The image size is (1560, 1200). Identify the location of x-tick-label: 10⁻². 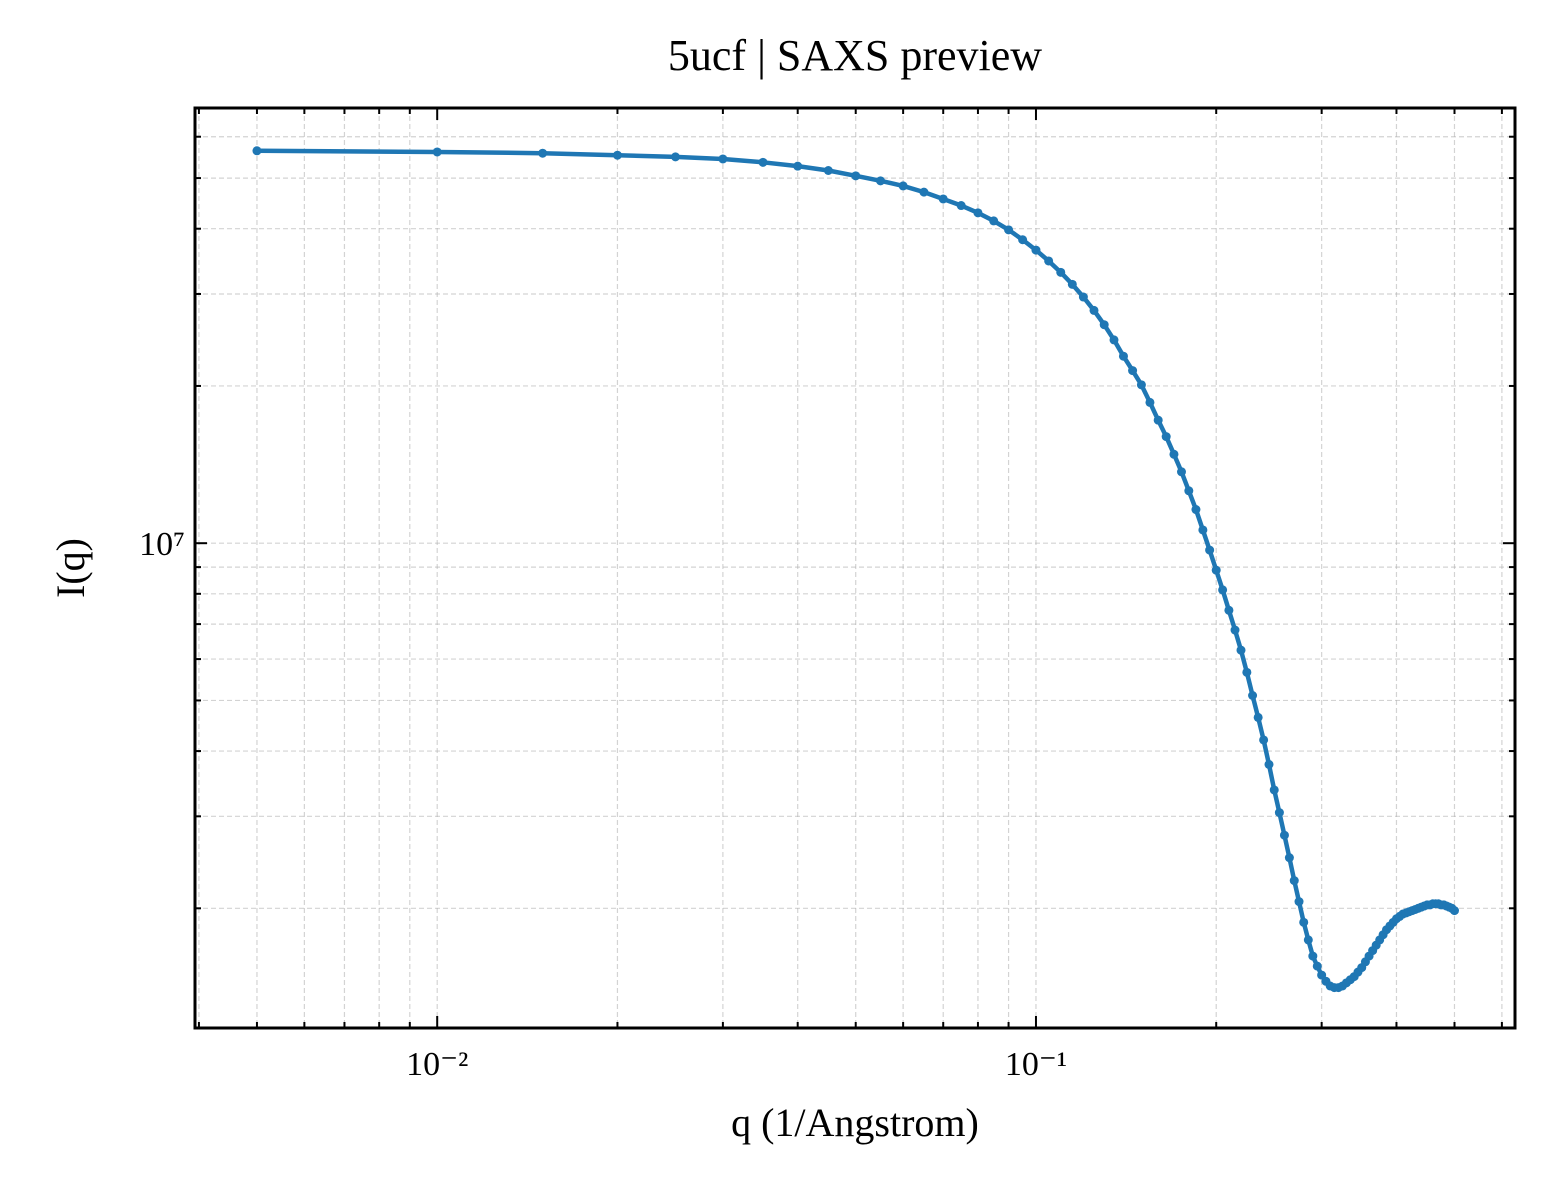
(437, 1064).